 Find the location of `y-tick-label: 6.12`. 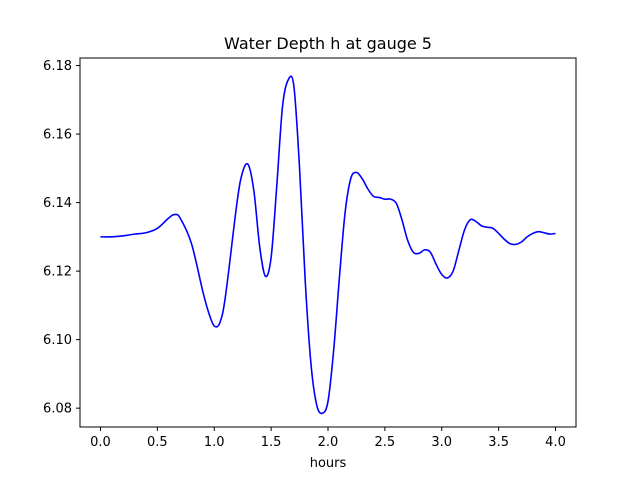

y-tick-label: 6.12 is located at coordinates (57, 272).